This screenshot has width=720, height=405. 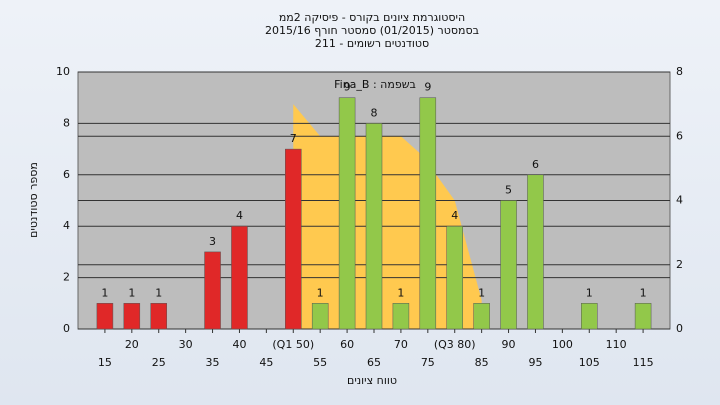 I want to click on chart-title: היסטוגרמת ציונים בקורס - פיסיקה 2ממ, so click(x=372, y=17).